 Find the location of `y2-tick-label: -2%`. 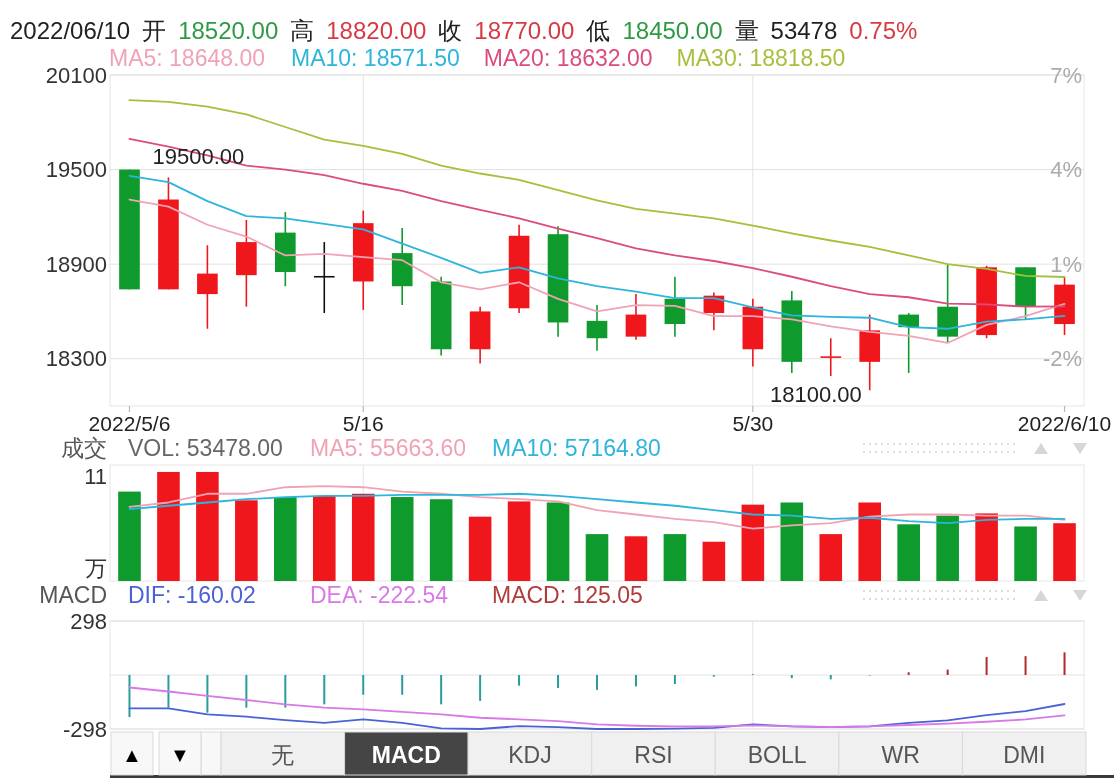

y2-tick-label: -2% is located at coordinates (1062, 359).